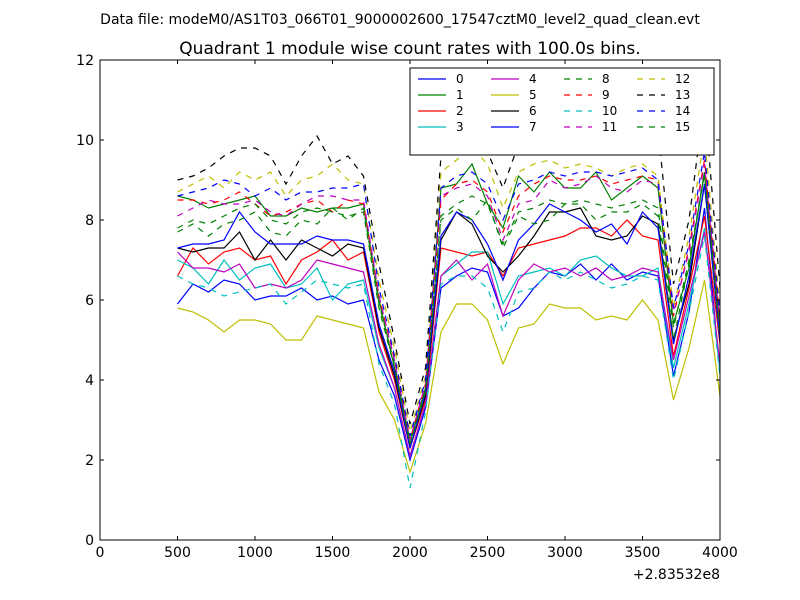  Describe the element at coordinates (533, 111) in the screenshot. I see `legend-label-6: 6` at that location.